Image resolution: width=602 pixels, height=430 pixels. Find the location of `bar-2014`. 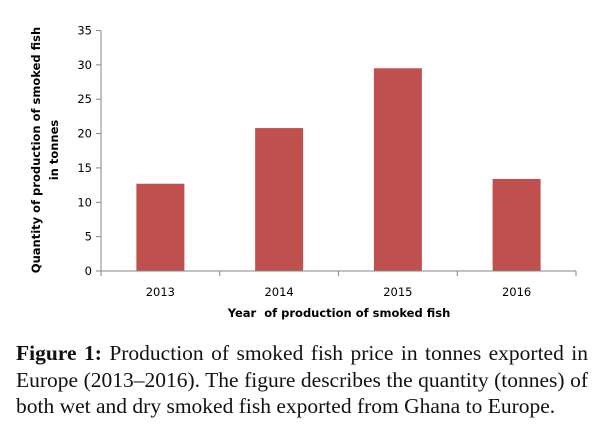

bar-2014 is located at coordinates (279, 199).